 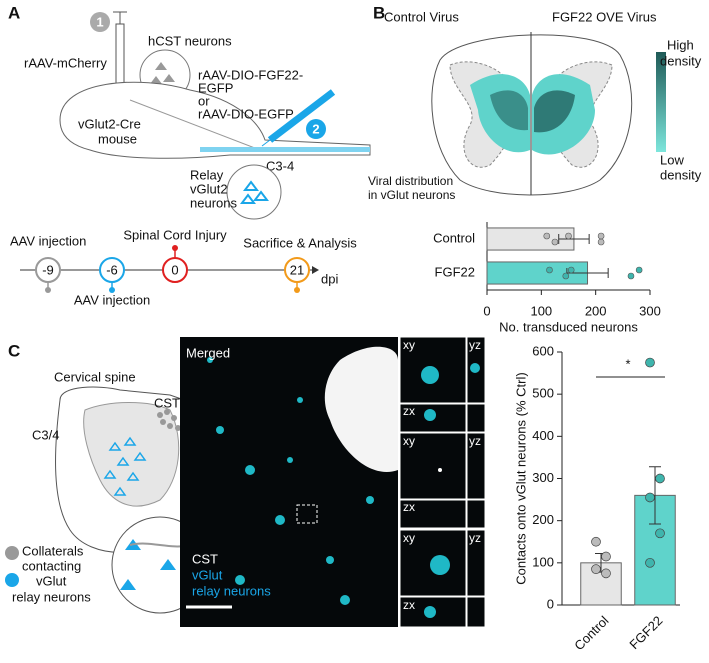 I want to click on y-tick-label: FGF22, so click(x=455, y=271).